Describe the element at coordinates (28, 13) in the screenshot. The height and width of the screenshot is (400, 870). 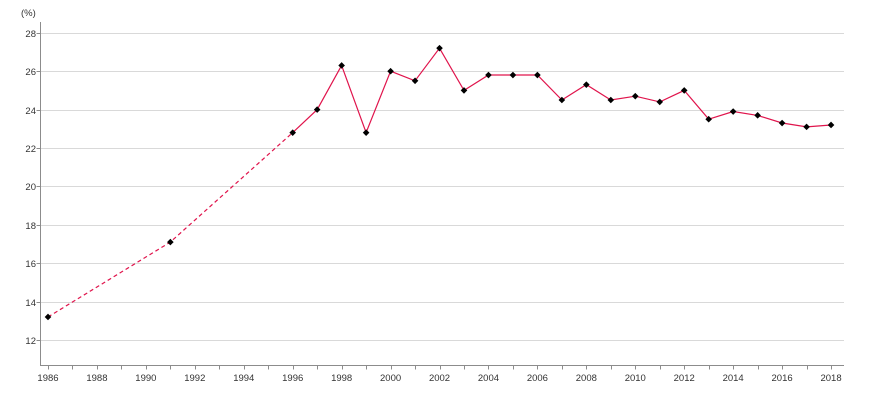
I see `y-axis-unit-label: (%)` at that location.